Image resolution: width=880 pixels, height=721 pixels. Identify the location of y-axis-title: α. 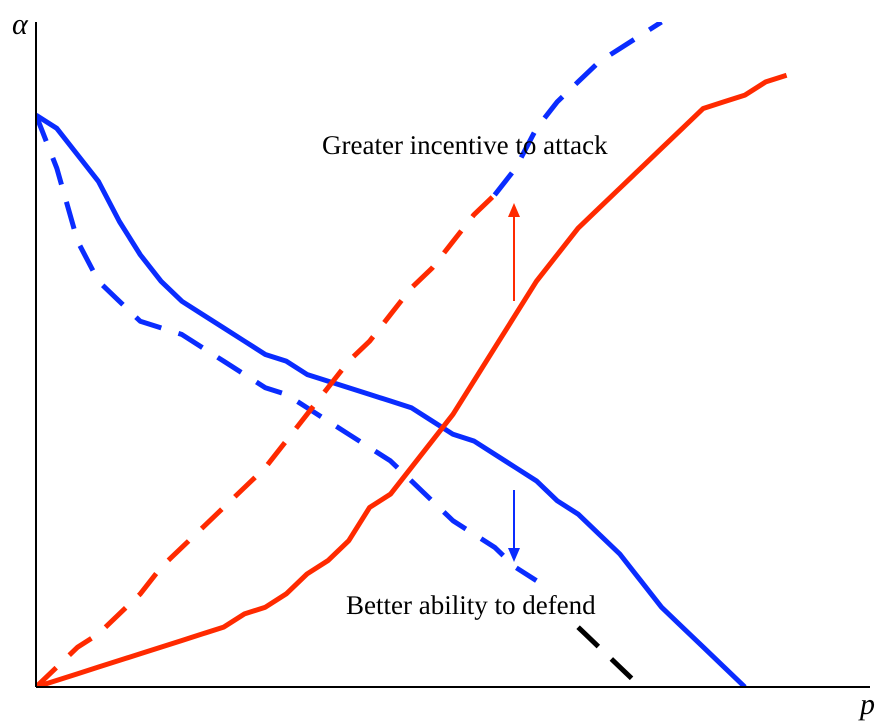
(20, 25).